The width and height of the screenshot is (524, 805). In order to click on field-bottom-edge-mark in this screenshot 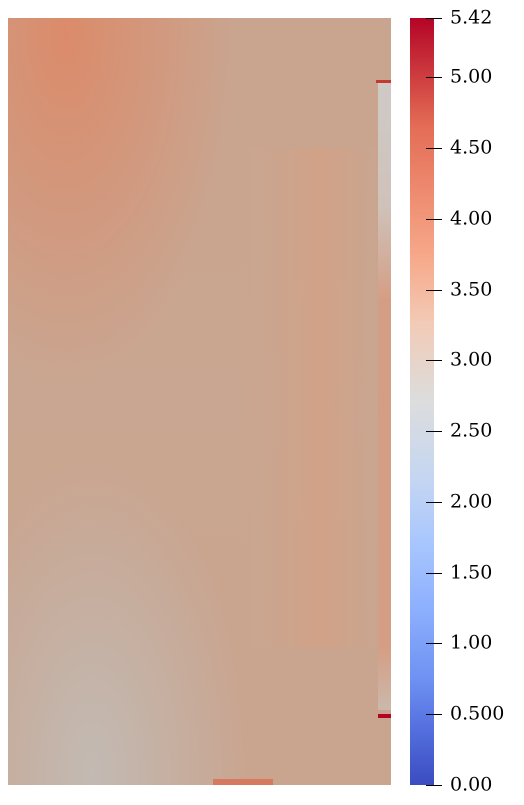, I will do `click(384, 716)`.